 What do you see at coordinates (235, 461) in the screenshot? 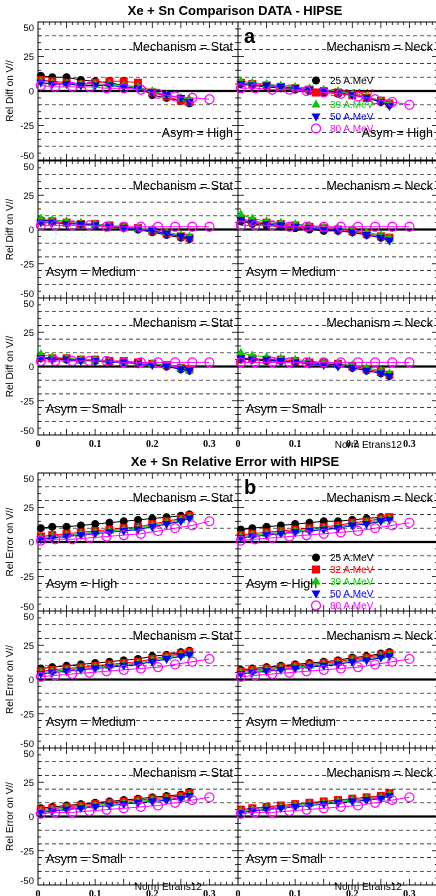
I see `figure-b-title: Xe + Sn Relative Error with HIPSE` at bounding box center [235, 461].